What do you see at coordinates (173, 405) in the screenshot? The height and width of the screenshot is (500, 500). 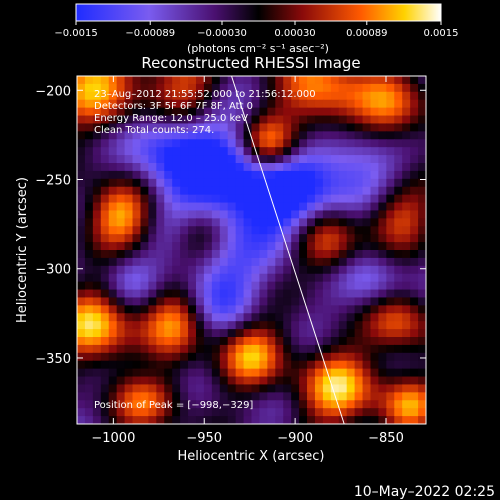 I see `annotation-peak: Position of Peak = [−998,−329]` at bounding box center [173, 405].